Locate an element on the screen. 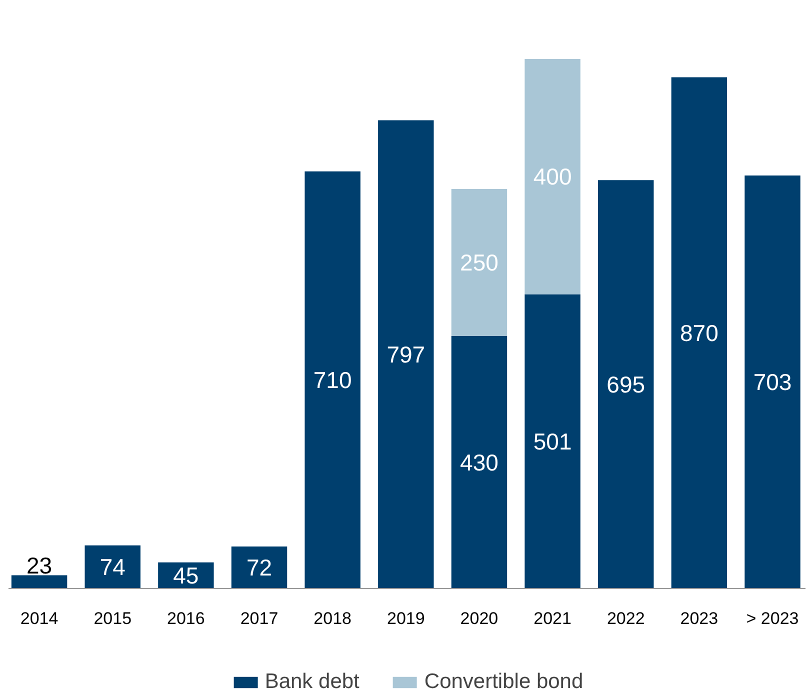  data-label: 430 is located at coordinates (479, 462).